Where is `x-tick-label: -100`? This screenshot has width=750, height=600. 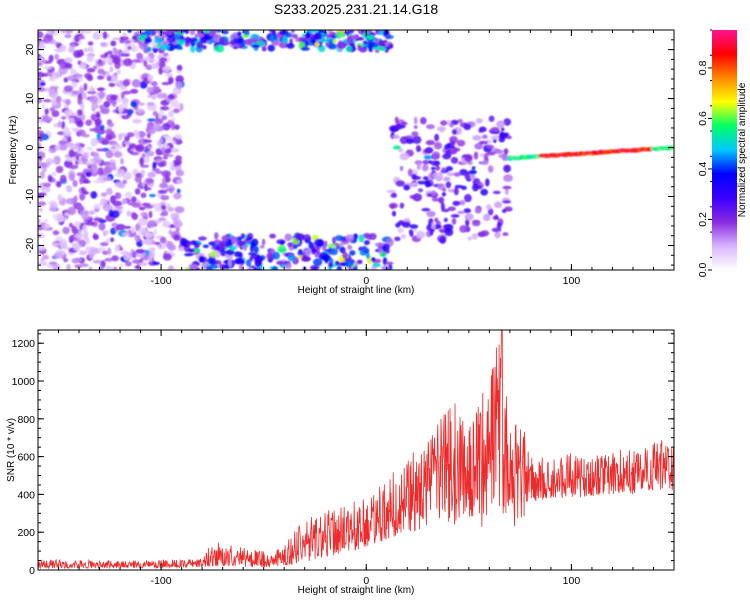
x-tick-label: -100 is located at coordinates (161, 581).